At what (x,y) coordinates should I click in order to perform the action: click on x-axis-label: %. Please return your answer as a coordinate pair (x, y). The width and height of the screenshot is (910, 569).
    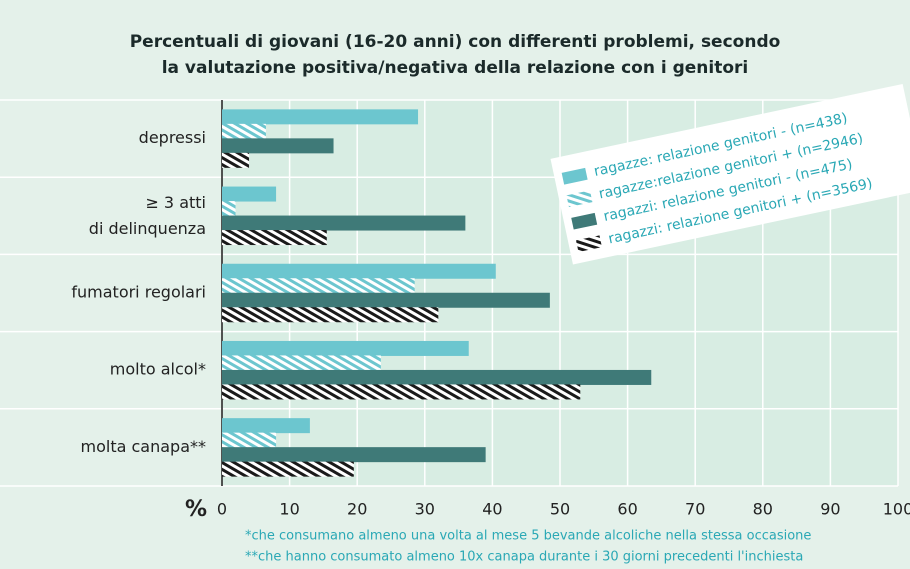
    Looking at the image, I should click on (196, 509).